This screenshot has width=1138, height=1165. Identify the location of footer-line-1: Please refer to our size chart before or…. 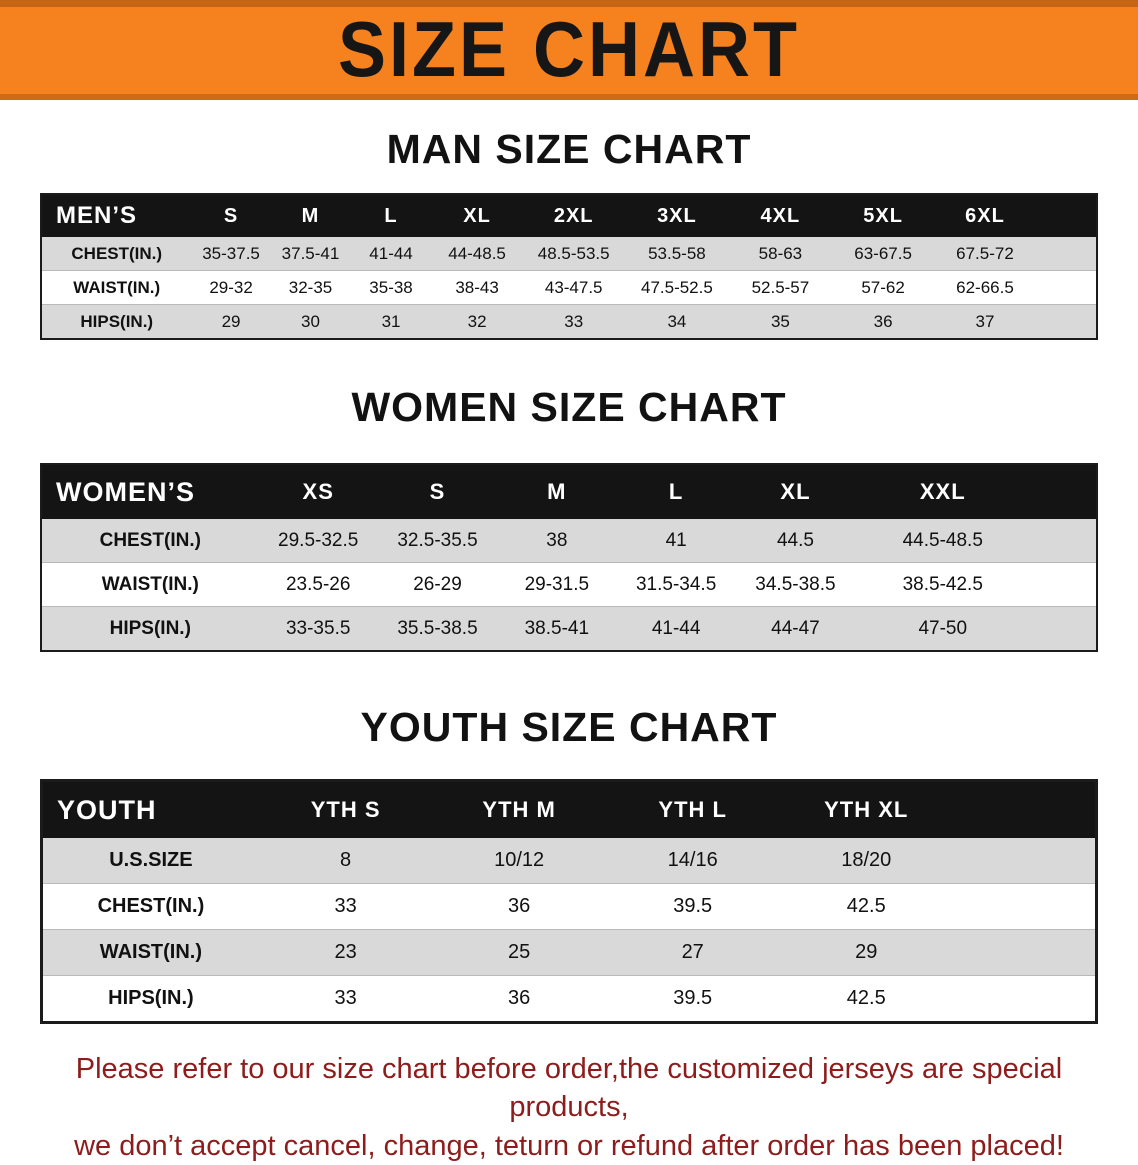
(569, 1088).